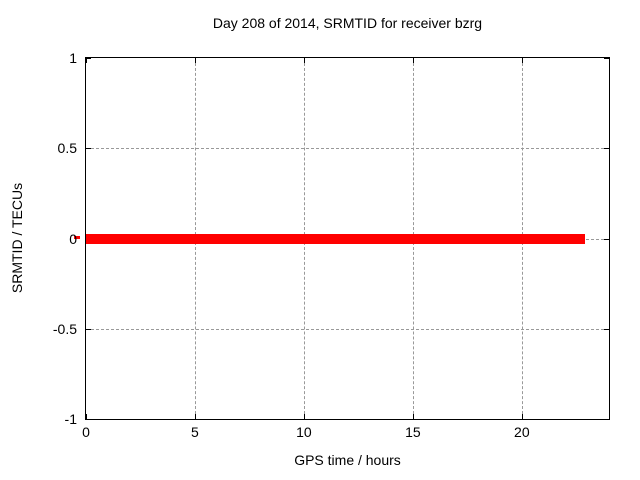  I want to click on x-tick-label: 10, so click(304, 432).